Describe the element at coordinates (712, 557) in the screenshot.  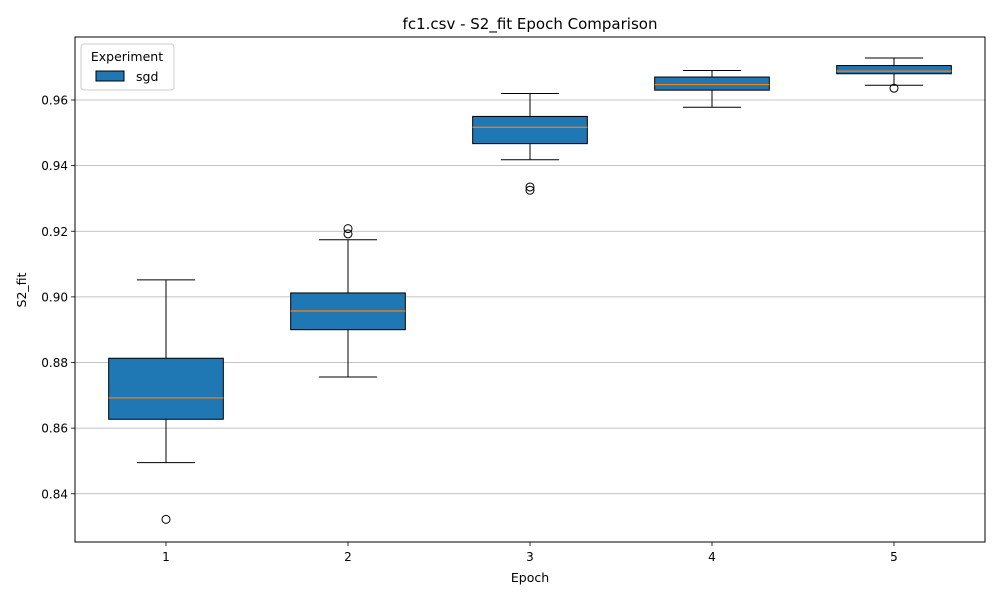
I see `x-tick-label: 4` at that location.